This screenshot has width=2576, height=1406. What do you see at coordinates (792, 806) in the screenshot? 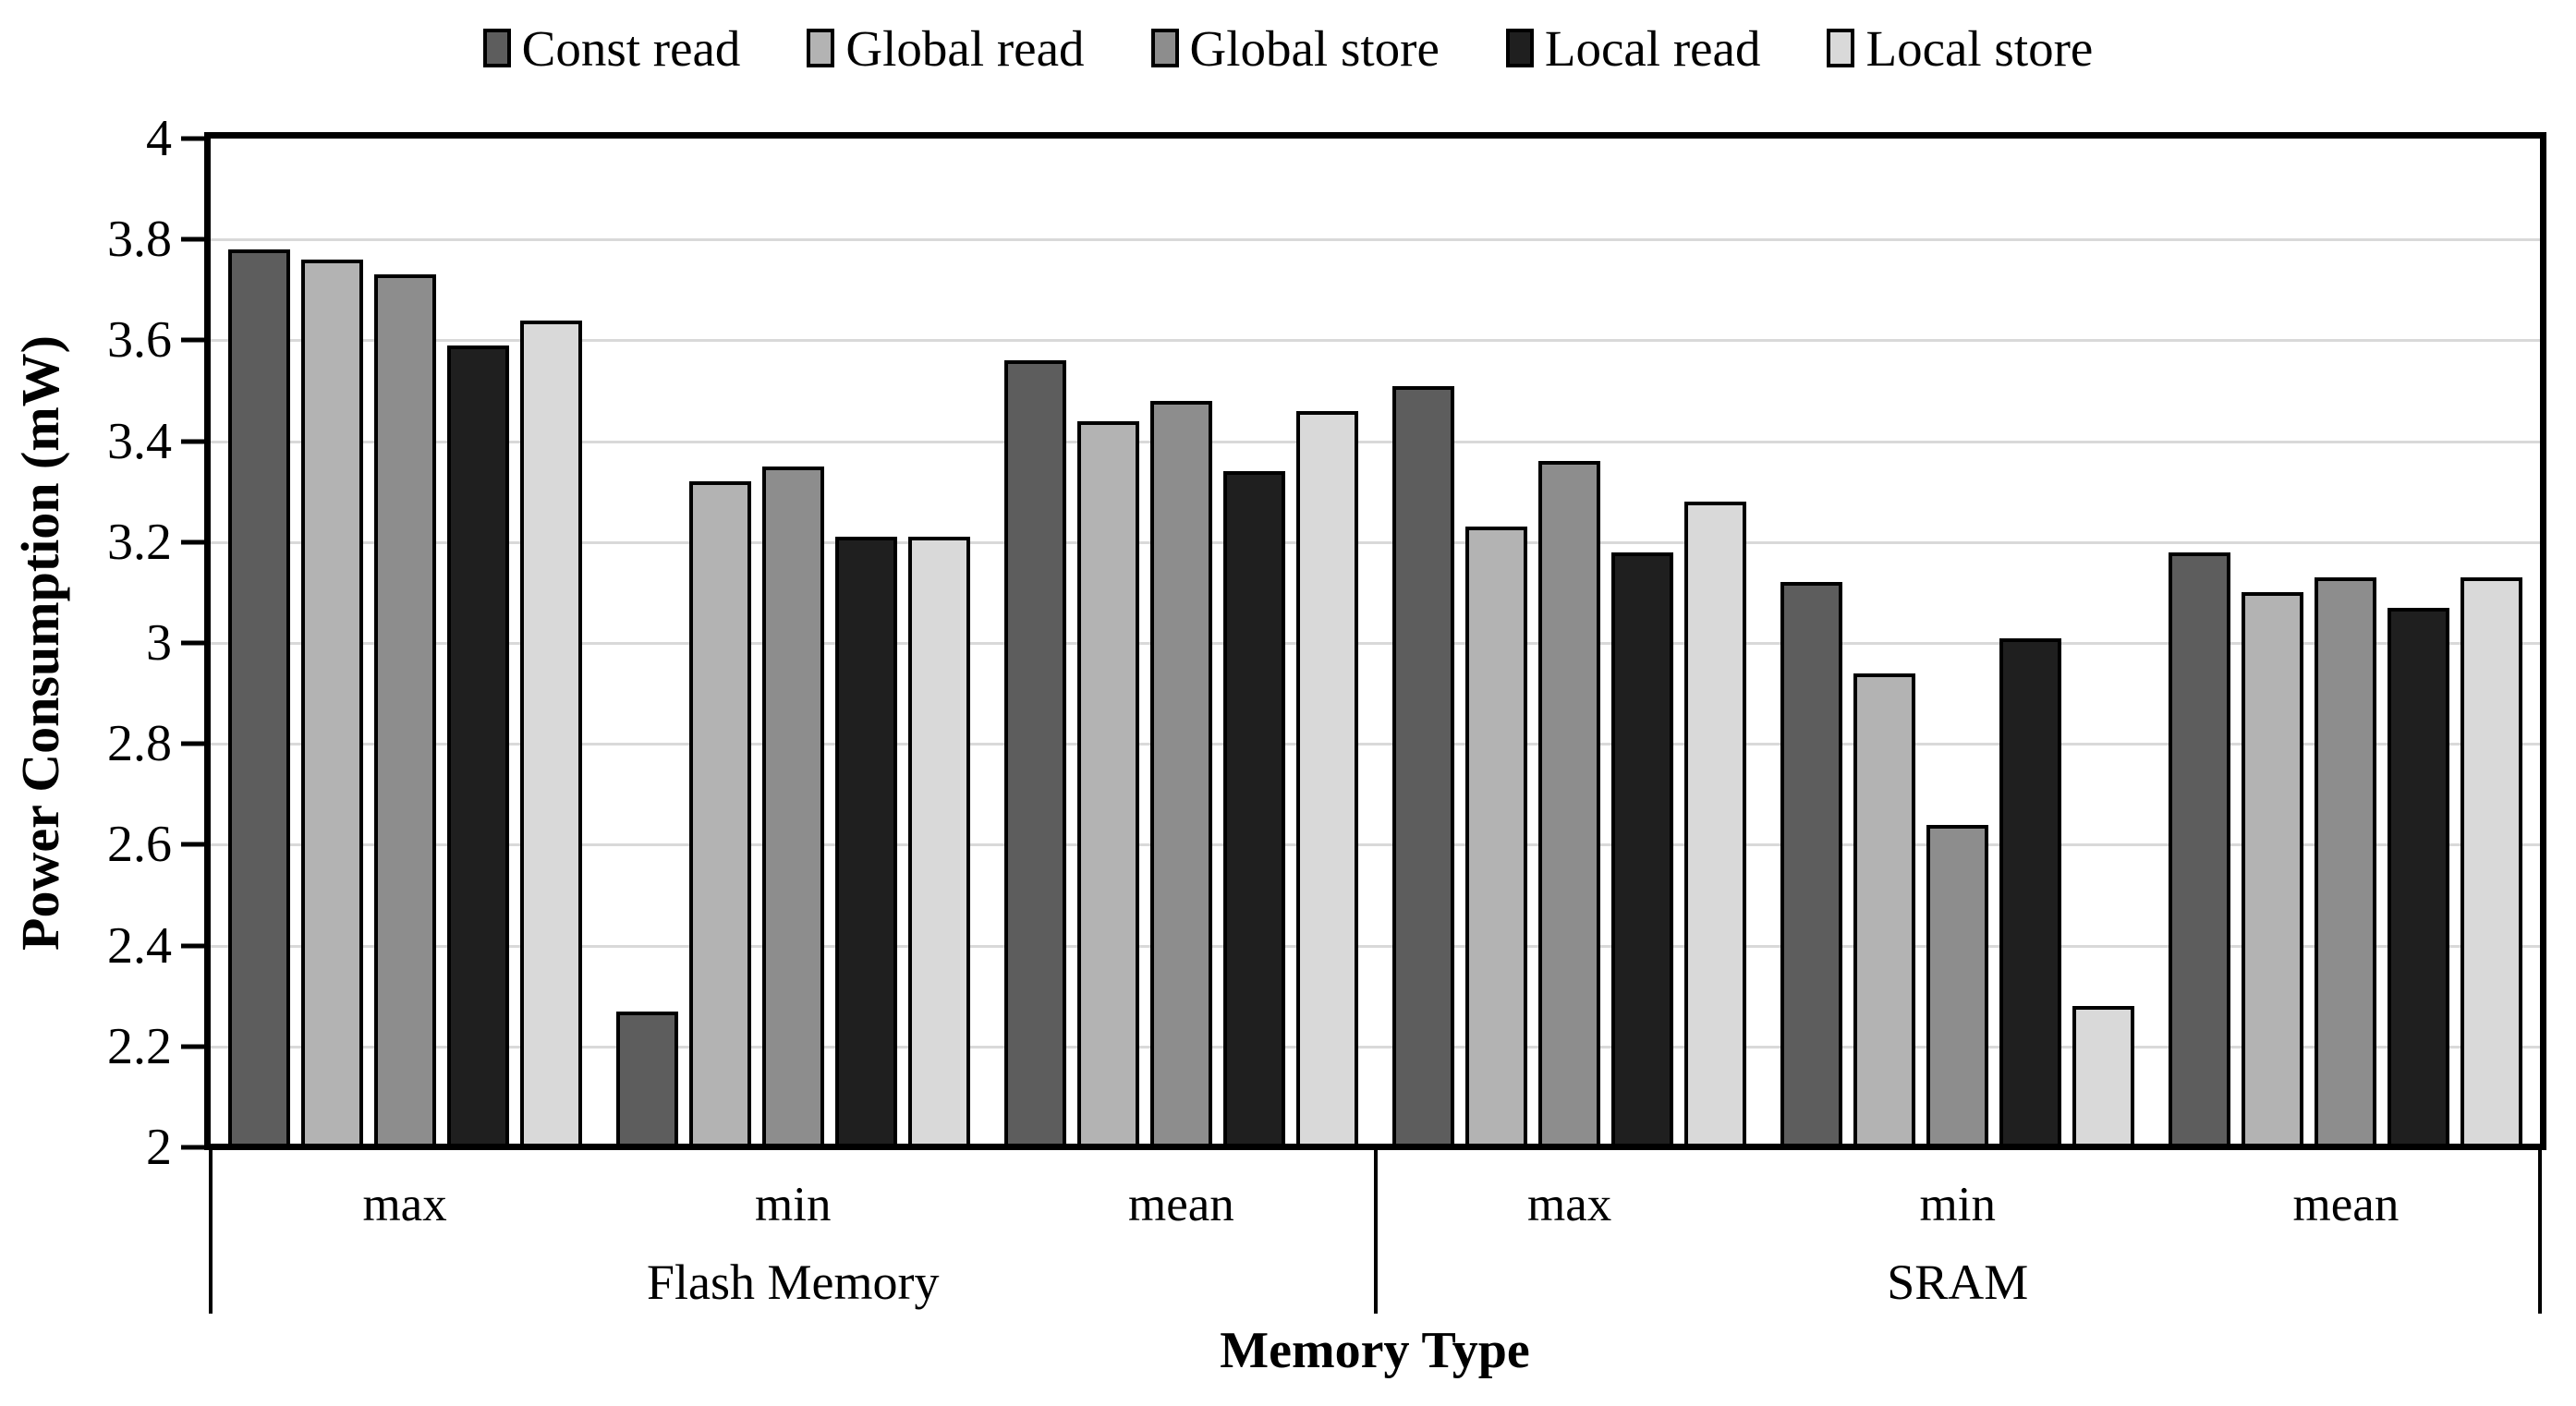
I see `bar-global-store-flash-memory-min` at bounding box center [792, 806].